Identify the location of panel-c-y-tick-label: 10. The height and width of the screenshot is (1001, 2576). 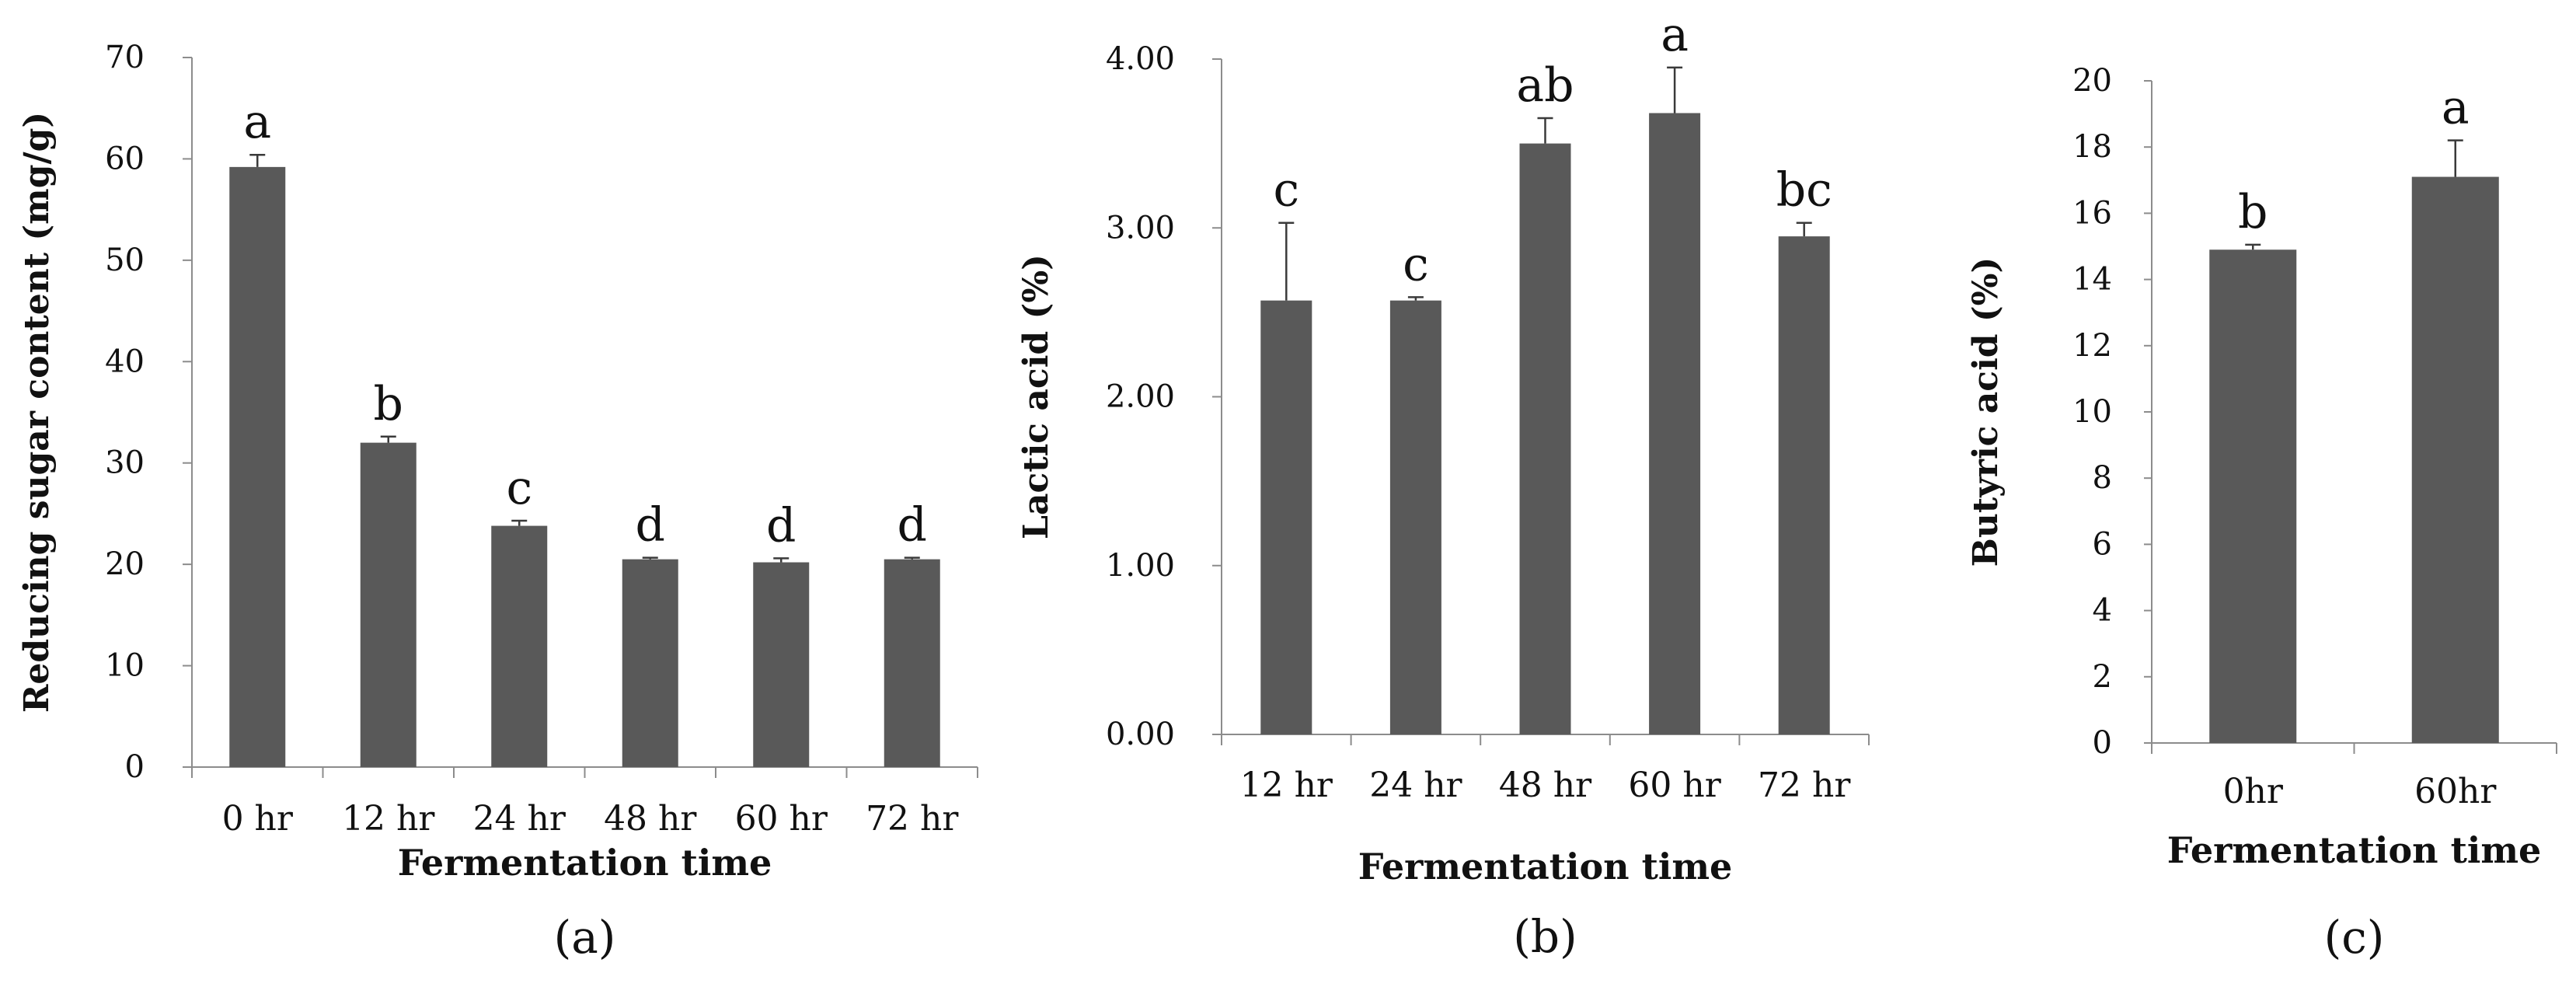
(2092, 412).